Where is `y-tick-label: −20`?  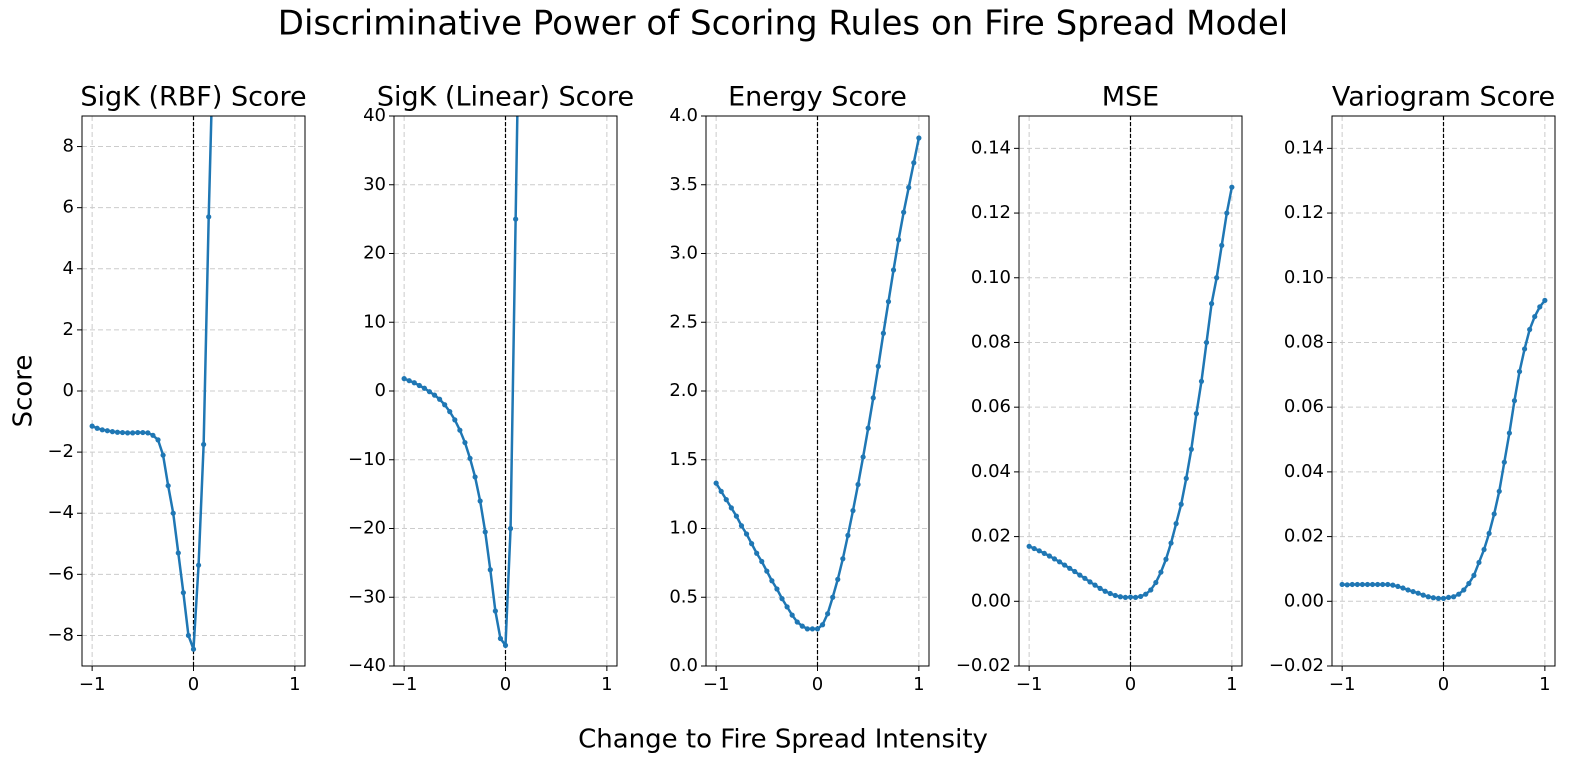 y-tick-label: −20 is located at coordinates (367, 528).